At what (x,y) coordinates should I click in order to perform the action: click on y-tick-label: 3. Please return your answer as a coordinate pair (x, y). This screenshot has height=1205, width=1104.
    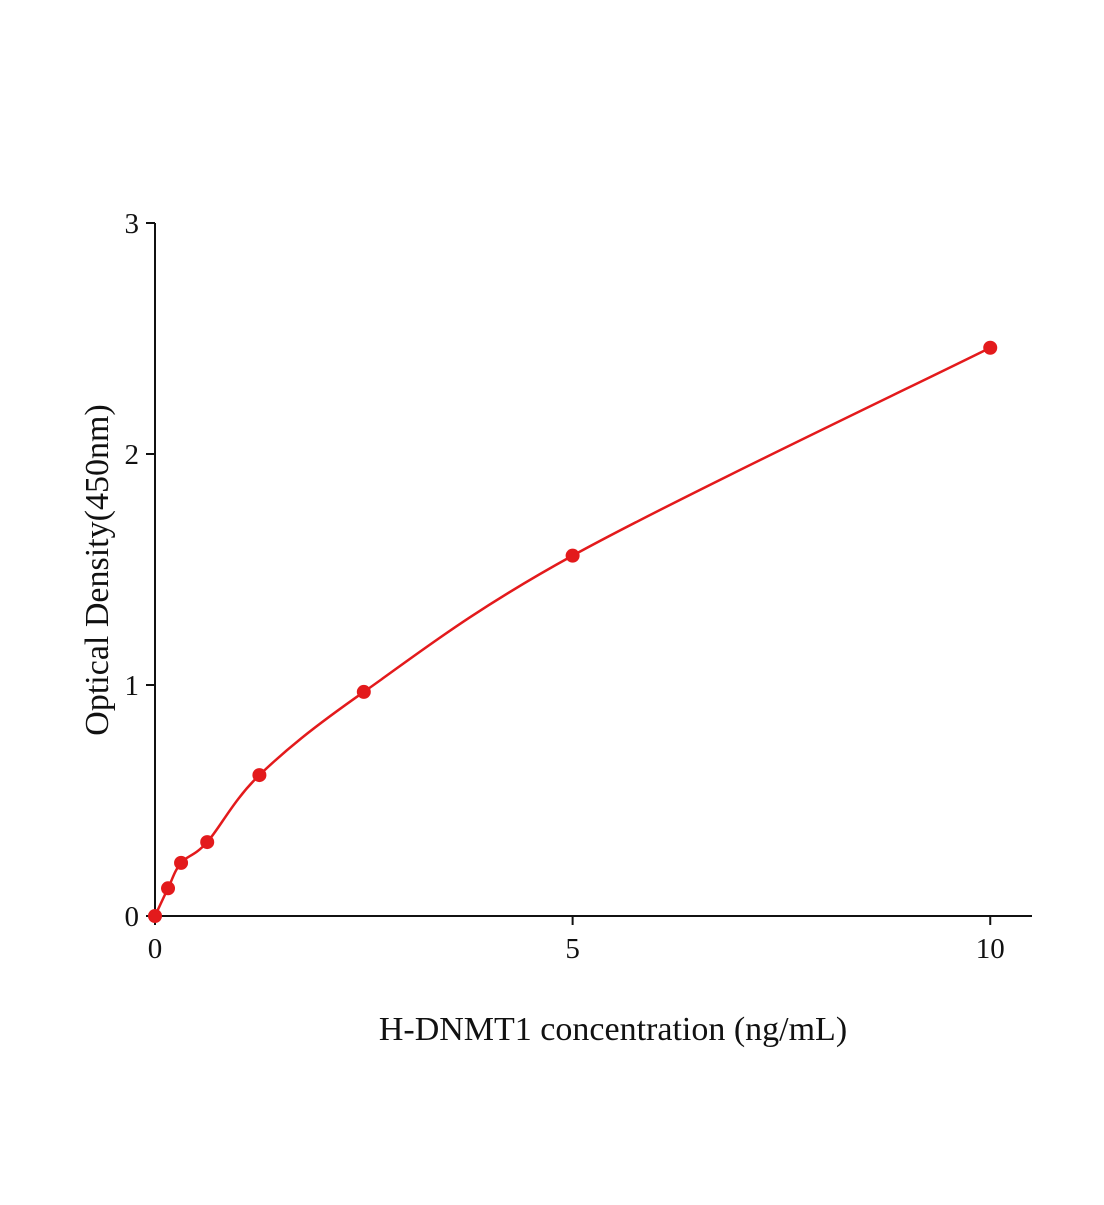
    Looking at the image, I should click on (132, 224).